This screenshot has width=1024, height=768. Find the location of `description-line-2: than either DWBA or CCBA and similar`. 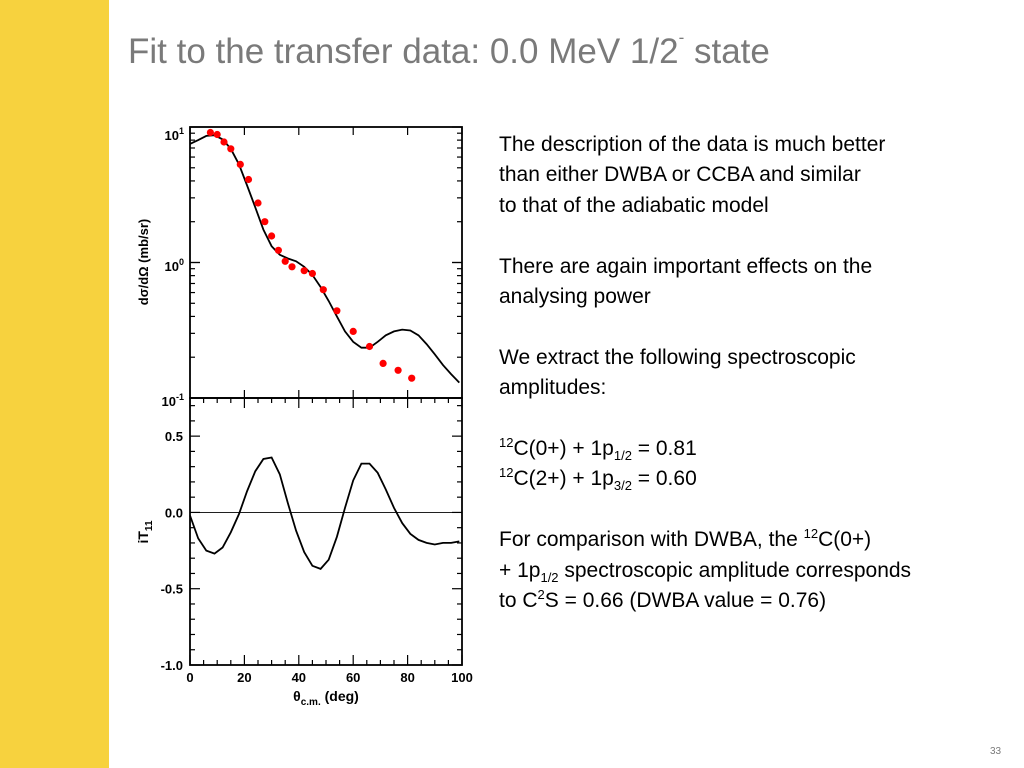

description-line-2: than either DWBA or CCBA and similar is located at coordinates (680, 175).